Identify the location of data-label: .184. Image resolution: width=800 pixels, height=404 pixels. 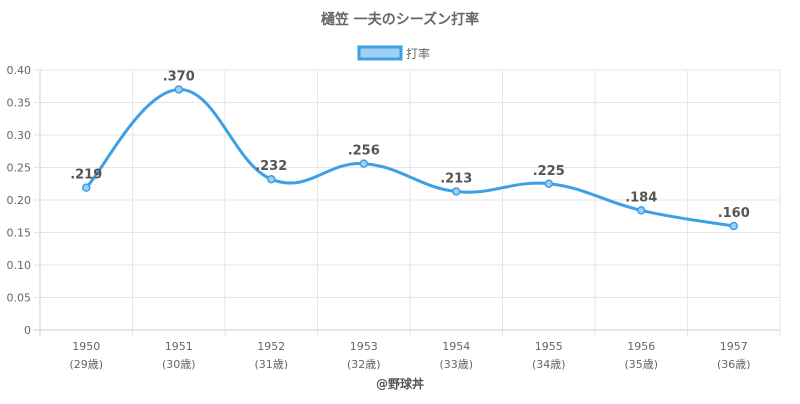
(641, 197).